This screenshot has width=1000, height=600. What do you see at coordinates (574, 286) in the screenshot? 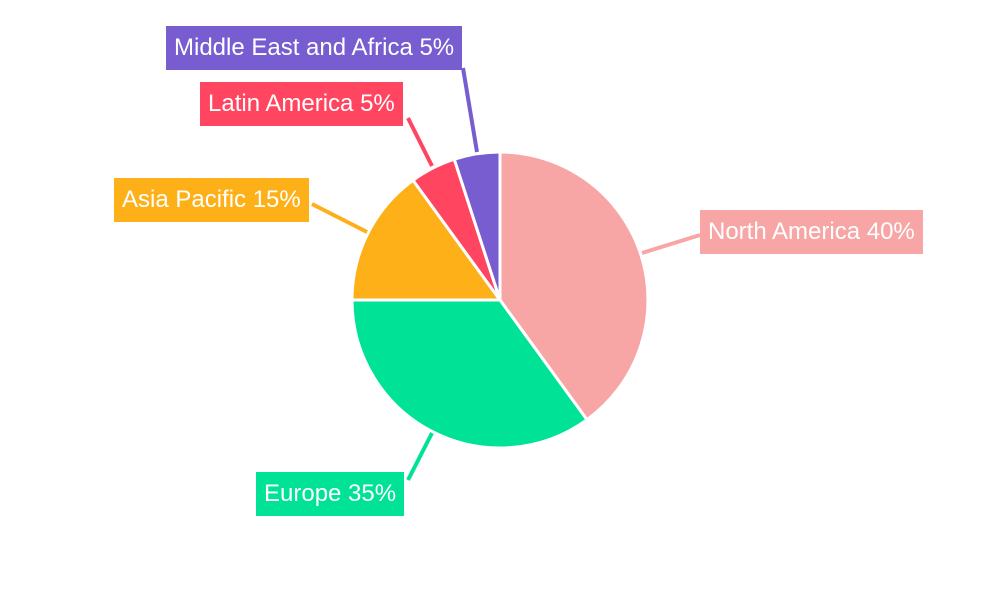
I see `pie-slice-north-america` at bounding box center [574, 286].